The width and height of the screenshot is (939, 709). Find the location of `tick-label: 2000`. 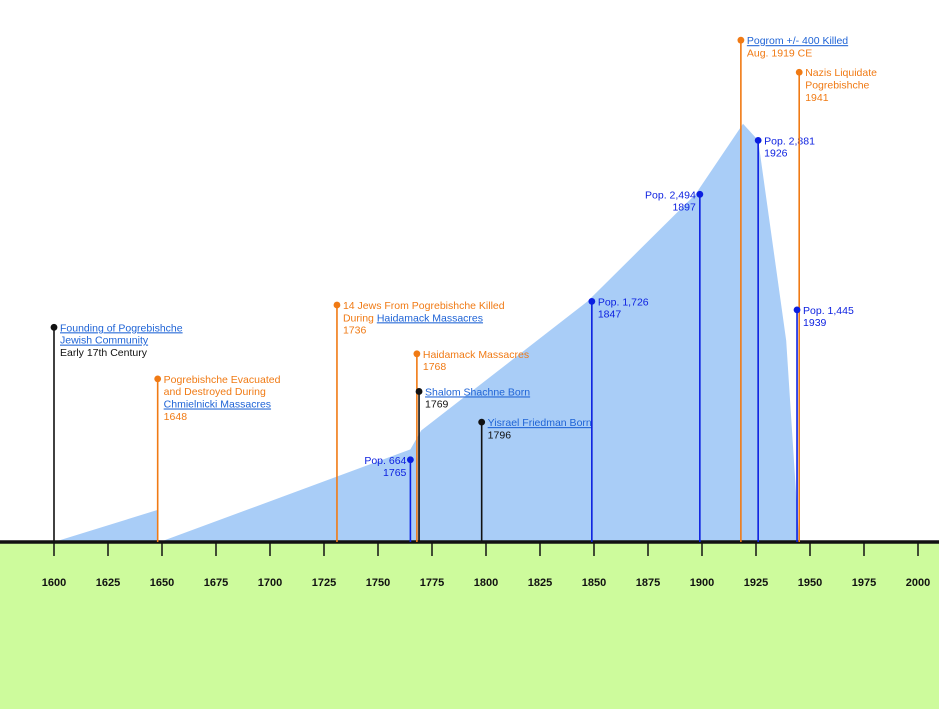

tick-label: 2000 is located at coordinates (918, 583).